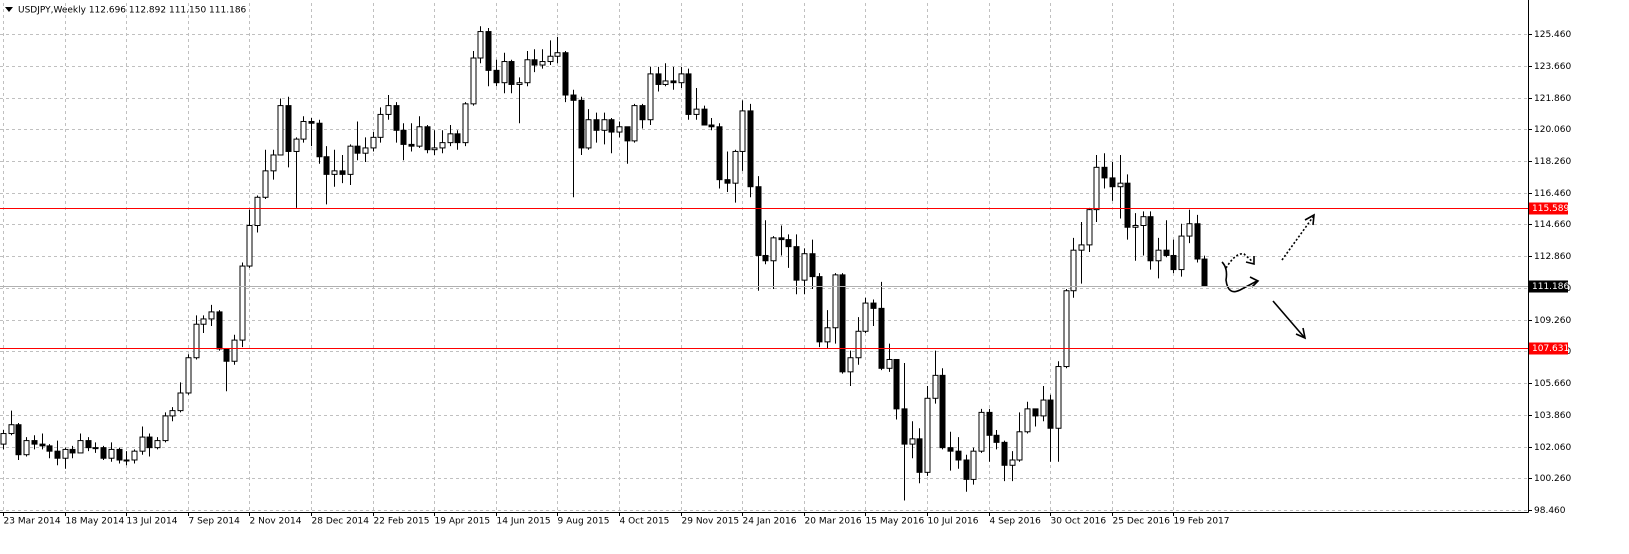 Image resolution: width=1629 pixels, height=554 pixels. I want to click on y-tick-label: 98.460, so click(1550, 511).